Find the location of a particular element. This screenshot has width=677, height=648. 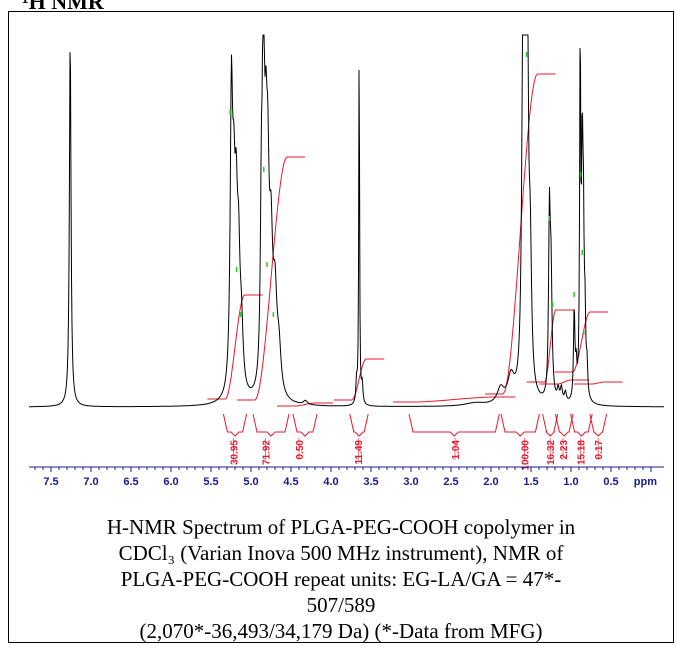

x-tick-label-7: 4.5 is located at coordinates (290, 482).